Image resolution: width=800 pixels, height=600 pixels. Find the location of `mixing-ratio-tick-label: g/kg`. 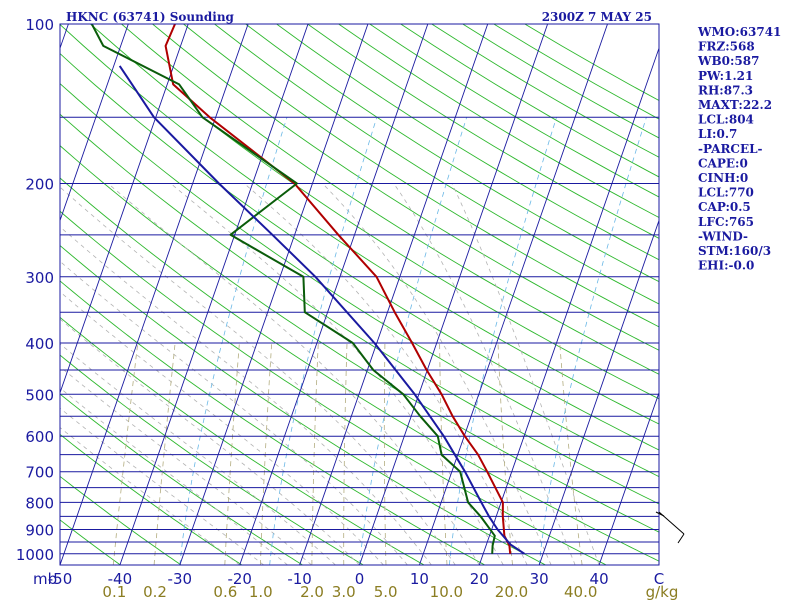

mixing-ratio-tick-label: g/kg is located at coordinates (662, 591).